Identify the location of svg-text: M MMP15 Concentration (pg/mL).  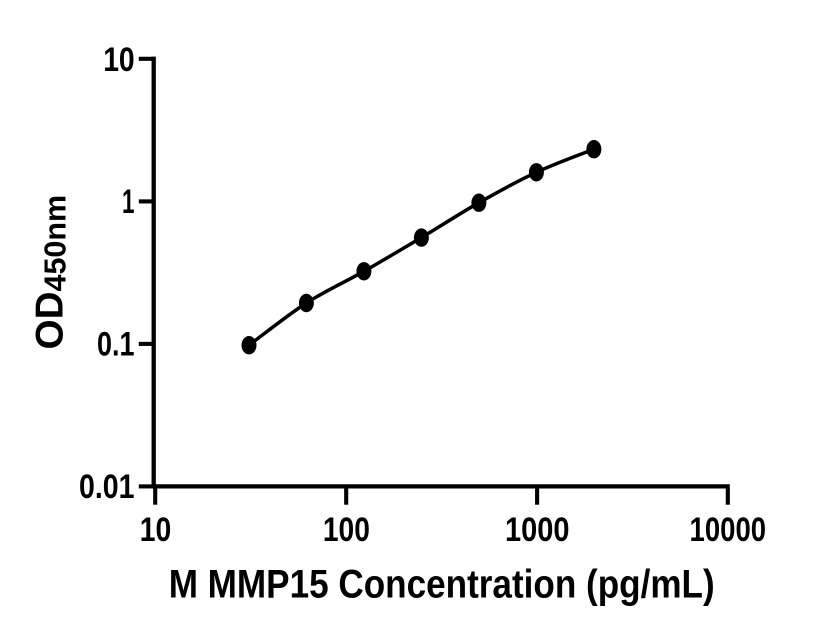
(442, 584).